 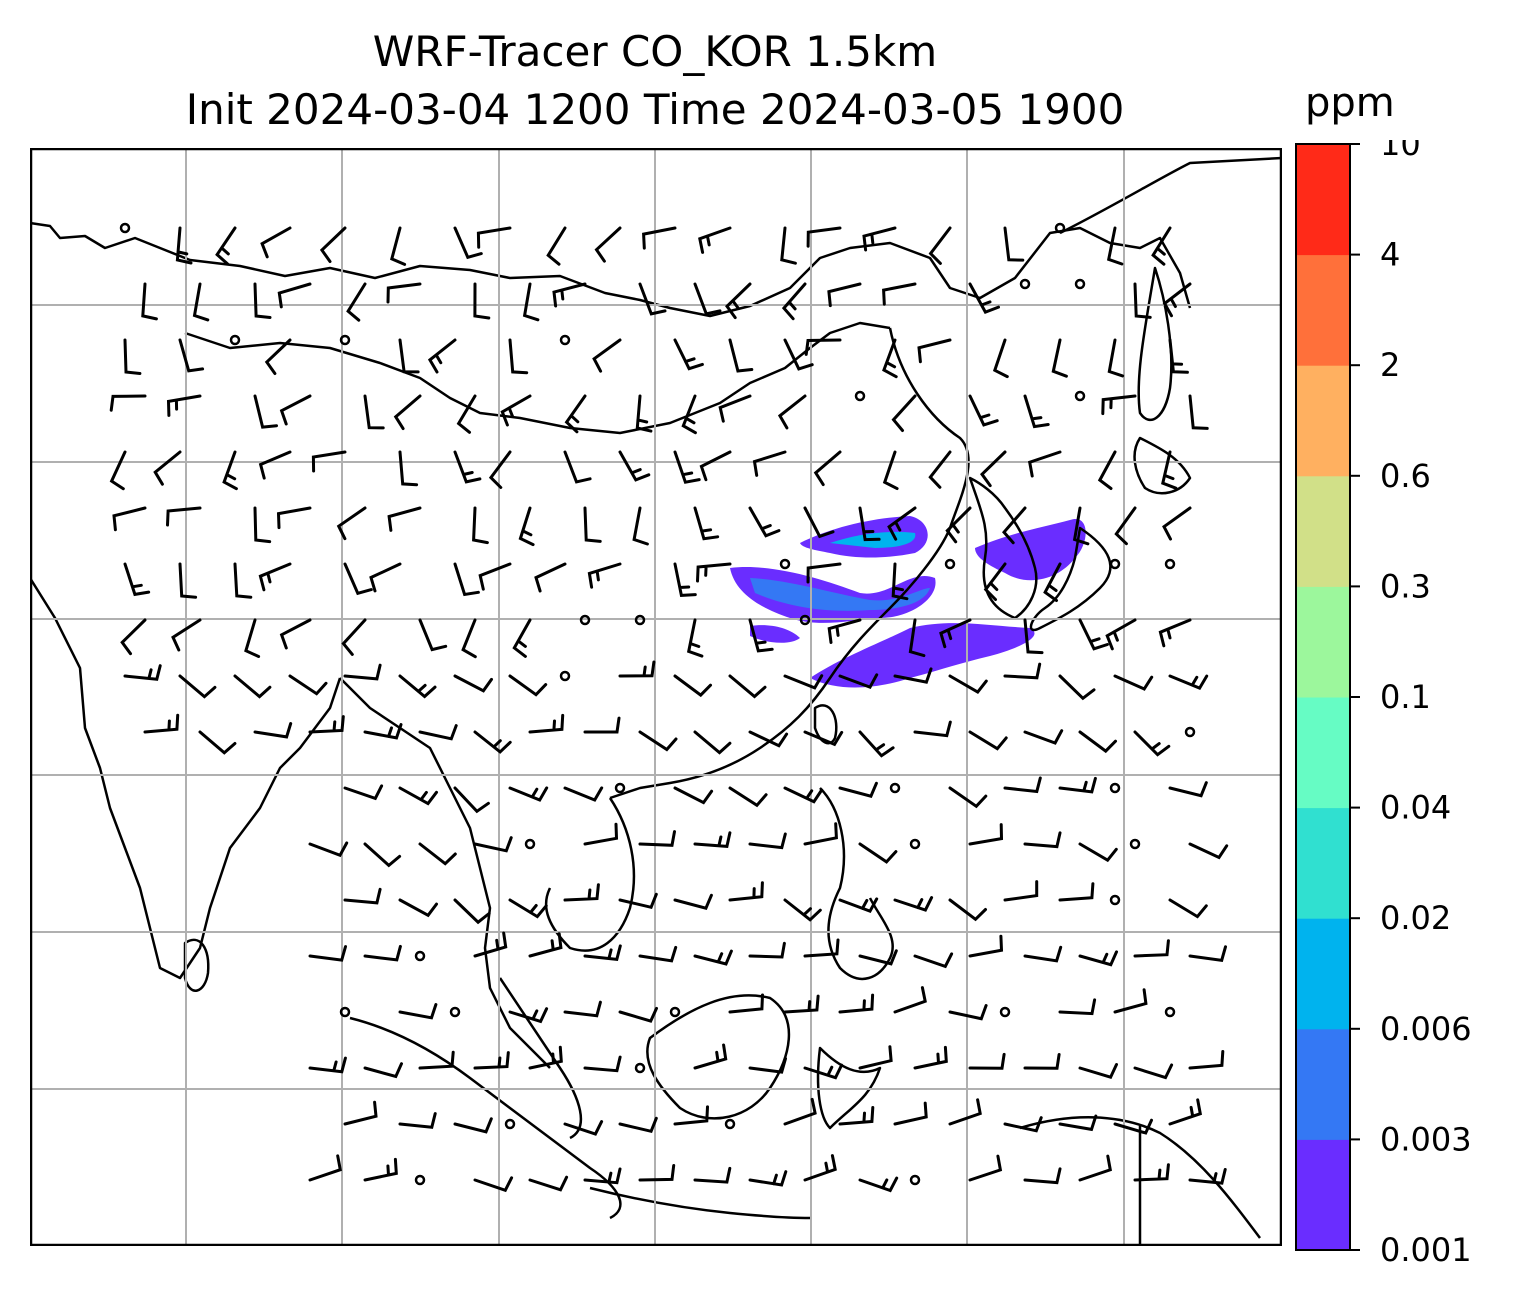 I want to click on colorbar: 0.001 0.003 0.006 0.02 0.04 0.1 0.3 0.6 2 4 10, so click(x=1383, y=704).